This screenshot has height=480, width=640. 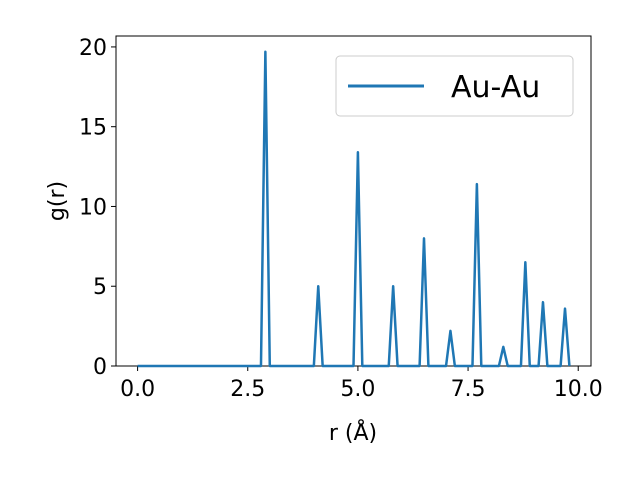 I want to click on x-tick-label: 2.5, so click(x=247, y=389).